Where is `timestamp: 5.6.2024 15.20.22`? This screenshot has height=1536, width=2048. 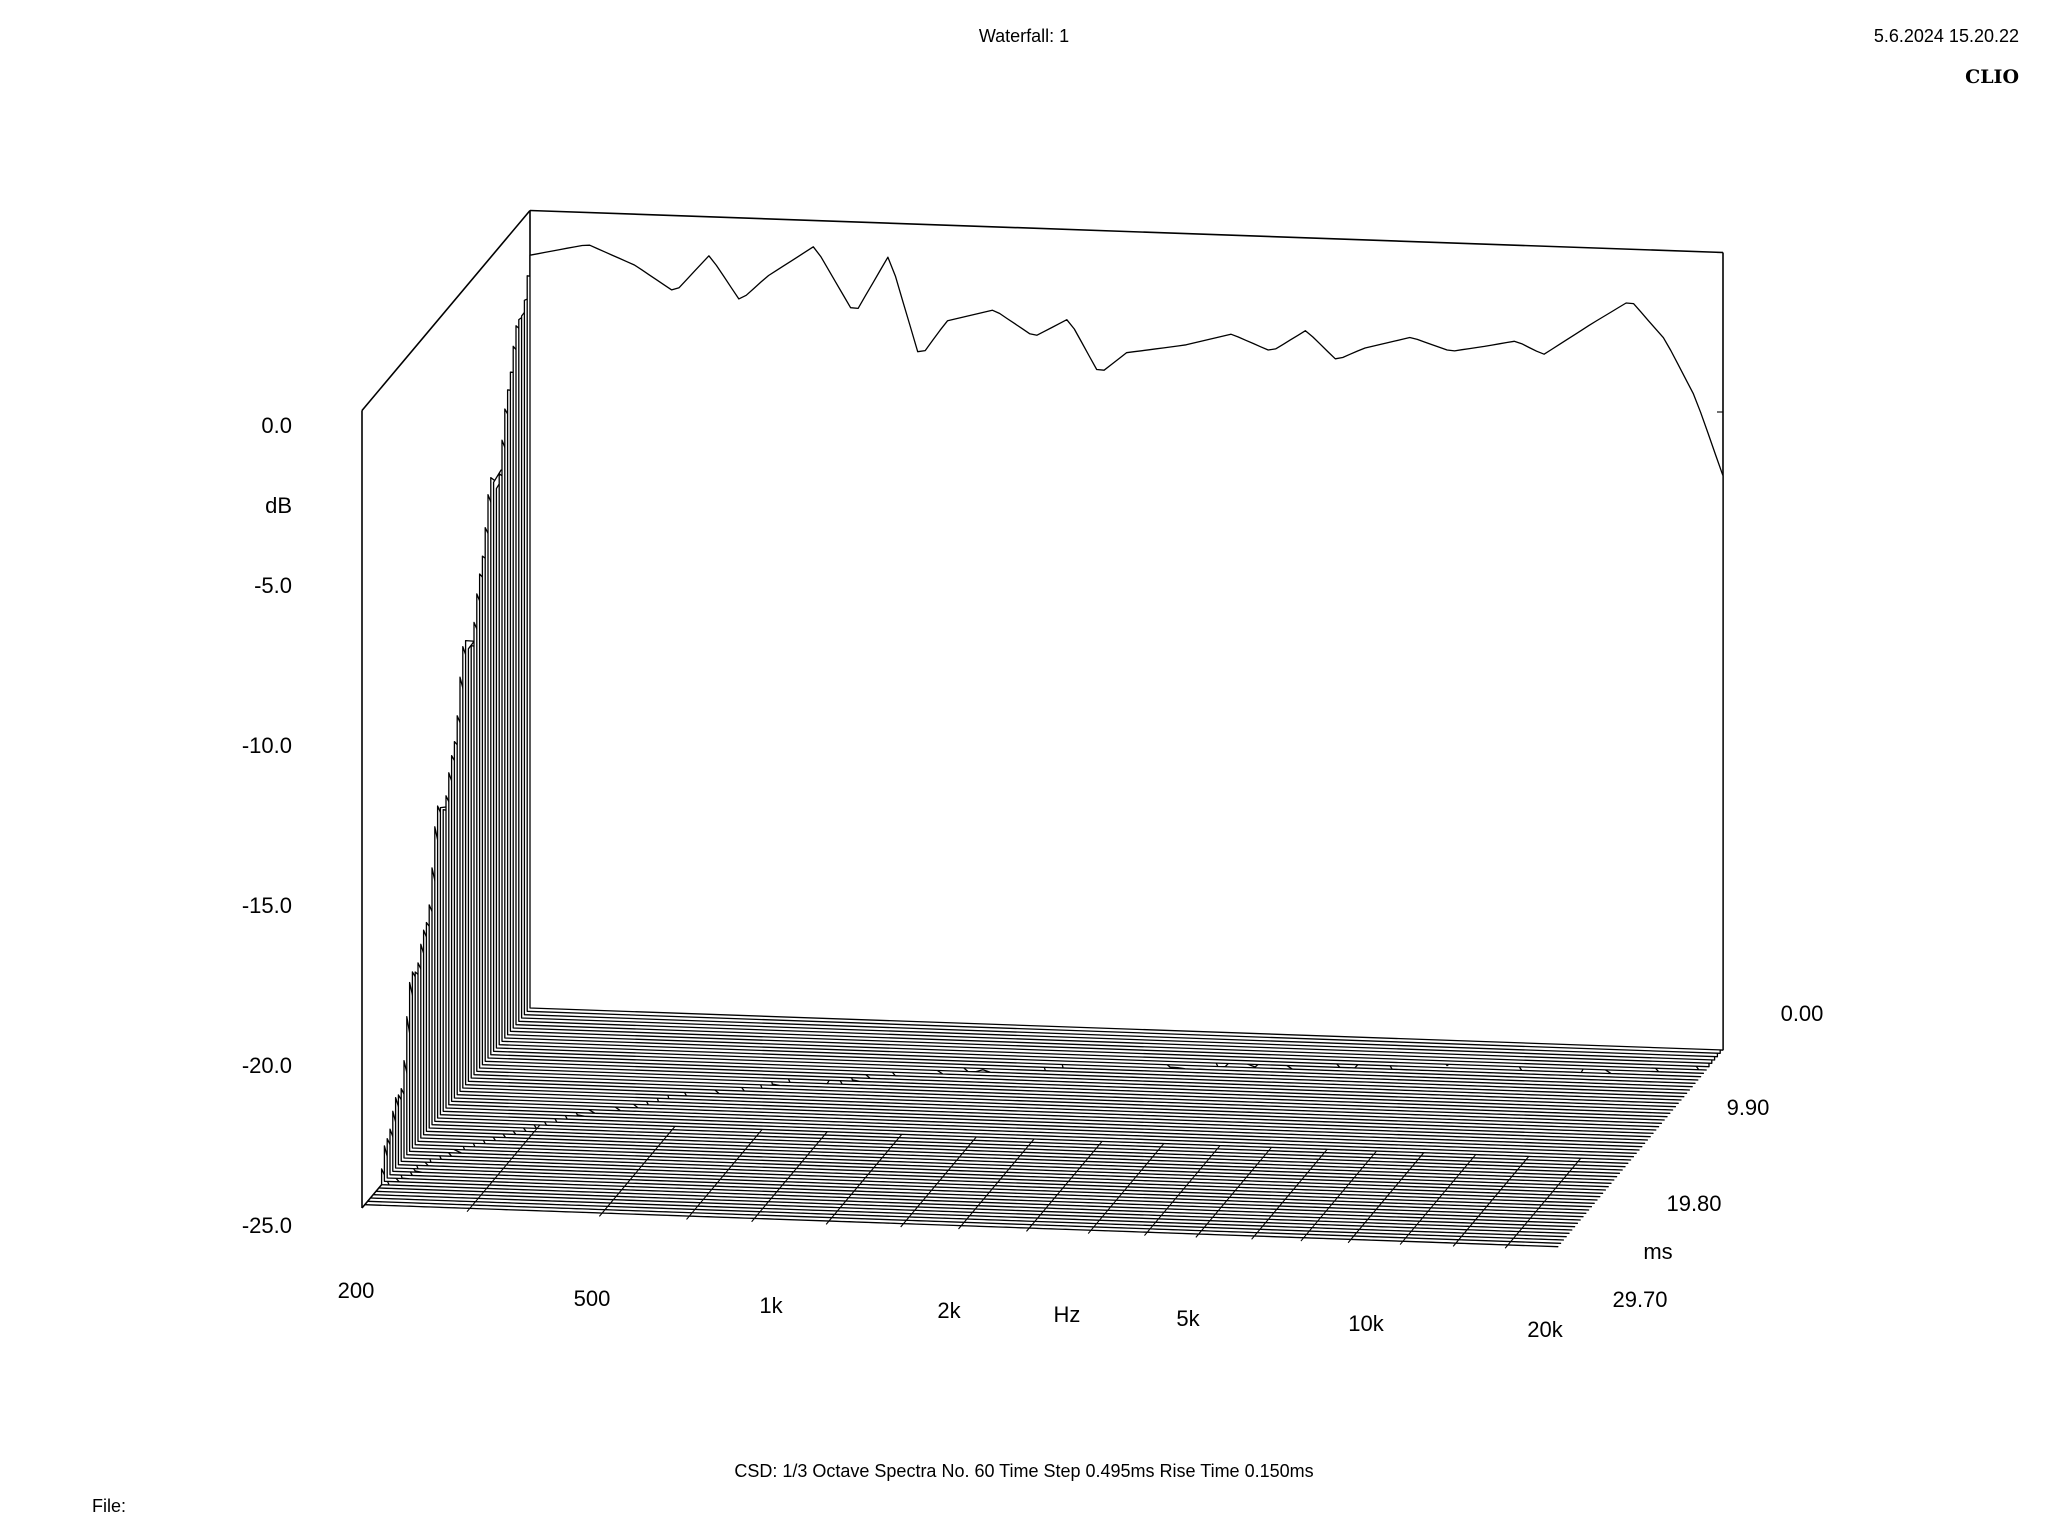
timestamp: 5.6.2024 15.20.22 is located at coordinates (1946, 36).